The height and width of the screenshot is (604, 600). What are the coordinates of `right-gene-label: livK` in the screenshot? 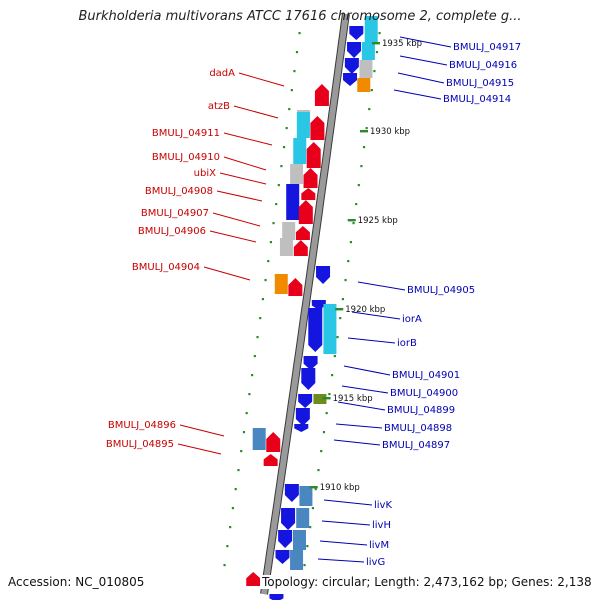 It's located at (383, 505).